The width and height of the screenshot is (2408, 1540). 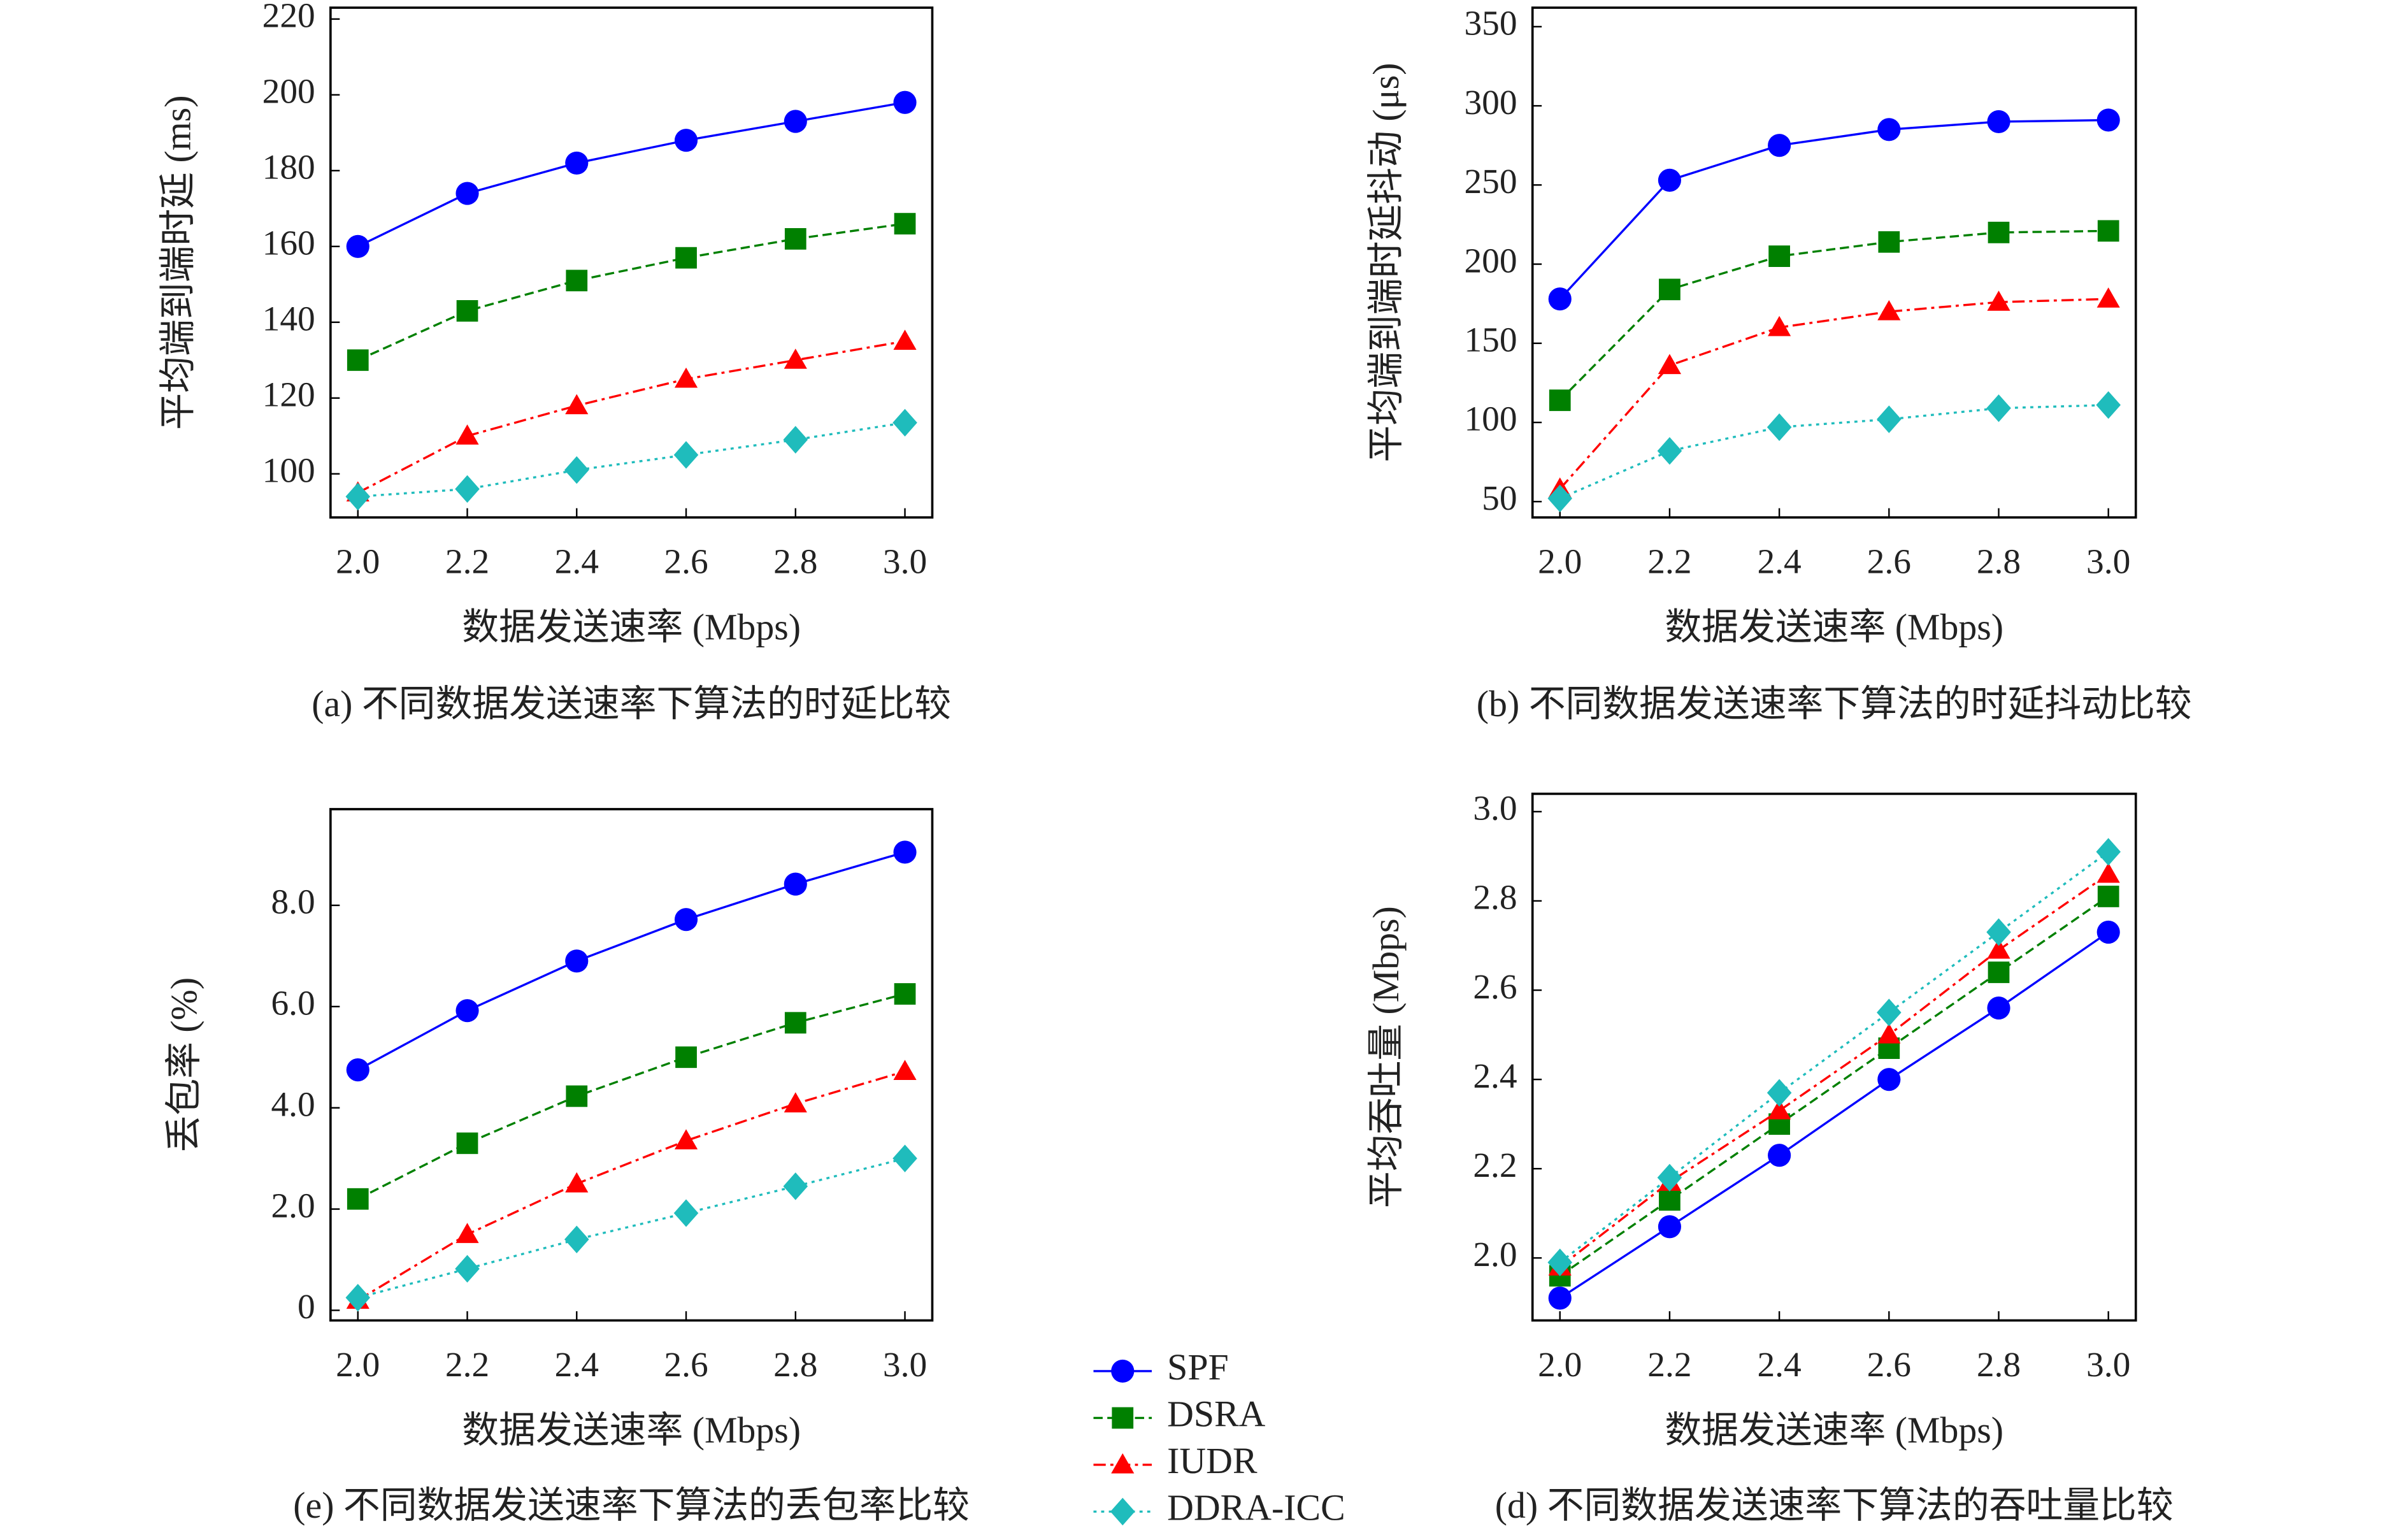 What do you see at coordinates (288, 470) in the screenshot?
I see `y-tick-label: 100` at bounding box center [288, 470].